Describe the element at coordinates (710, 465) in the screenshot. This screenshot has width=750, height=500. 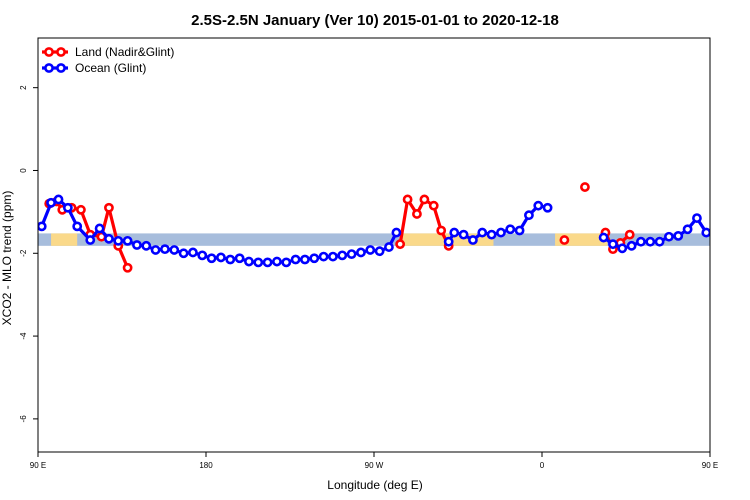
I see `x-tick-label-4: 90 E` at that location.